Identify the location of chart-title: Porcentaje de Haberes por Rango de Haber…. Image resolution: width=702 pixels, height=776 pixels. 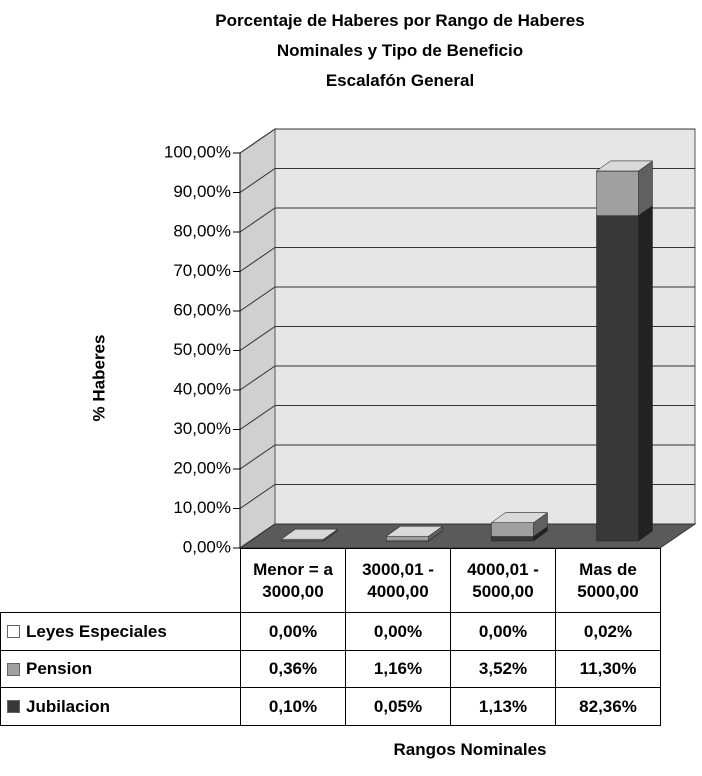
(400, 35).